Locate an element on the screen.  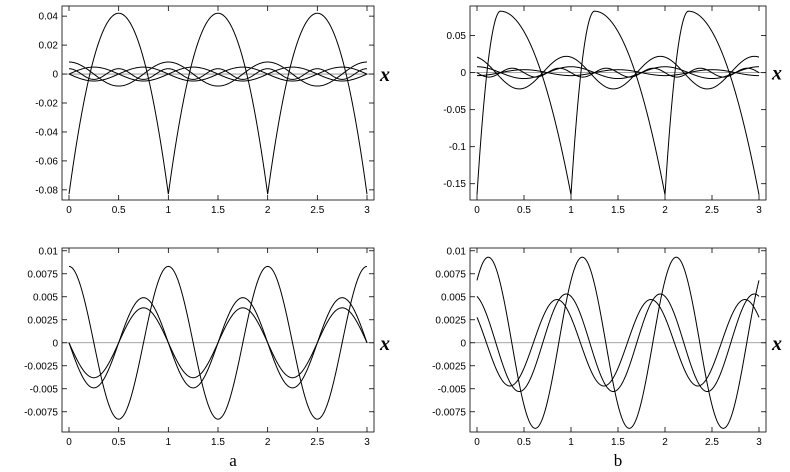
y-tick-label: -0.15 is located at coordinates (454, 184).